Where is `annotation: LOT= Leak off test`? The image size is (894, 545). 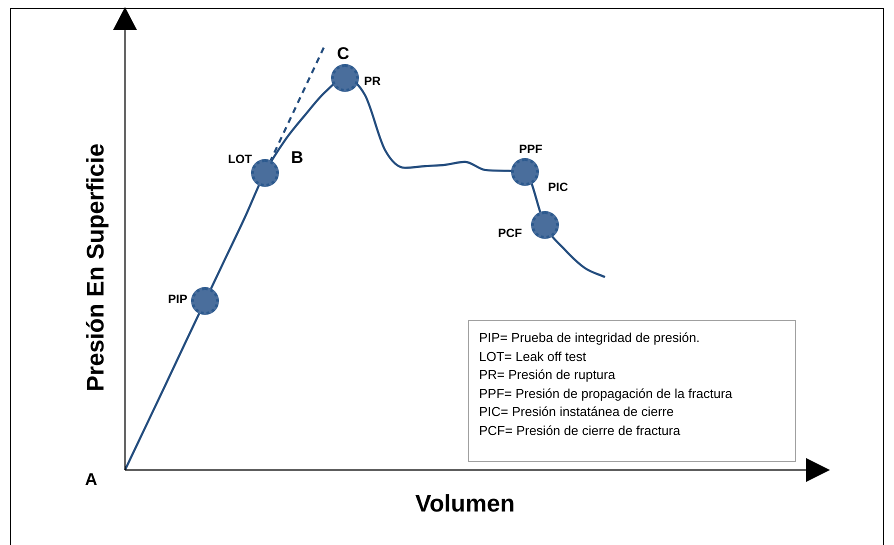 annotation: LOT= Leak off test is located at coordinates (533, 357).